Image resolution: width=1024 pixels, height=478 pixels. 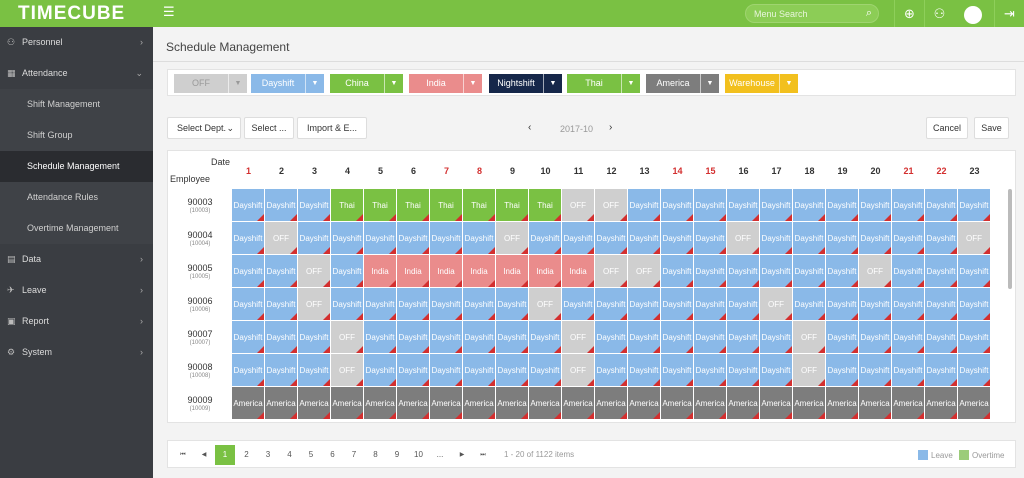 What do you see at coordinates (76, 352) in the screenshot?
I see `sidebar-item-system: ⚙ System ›` at bounding box center [76, 352].